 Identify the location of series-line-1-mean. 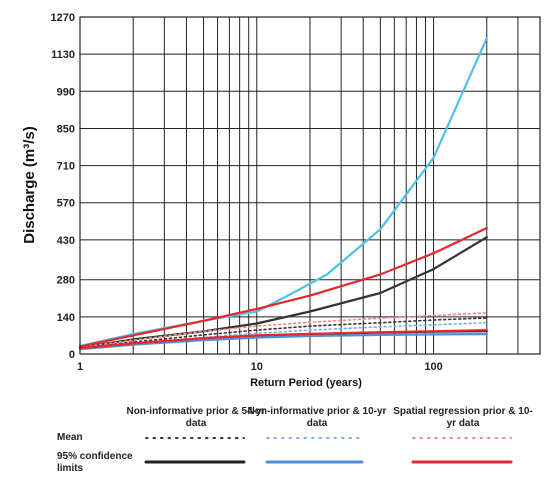
(283, 333).